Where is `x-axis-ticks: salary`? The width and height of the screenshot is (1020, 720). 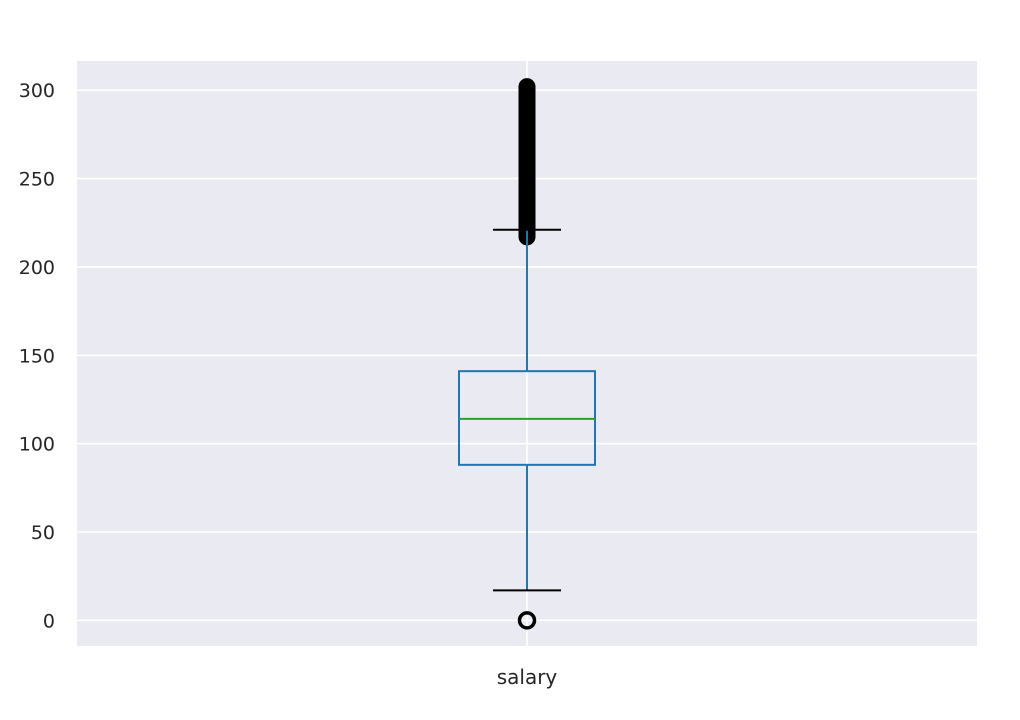
x-axis-ticks: salary is located at coordinates (527, 677).